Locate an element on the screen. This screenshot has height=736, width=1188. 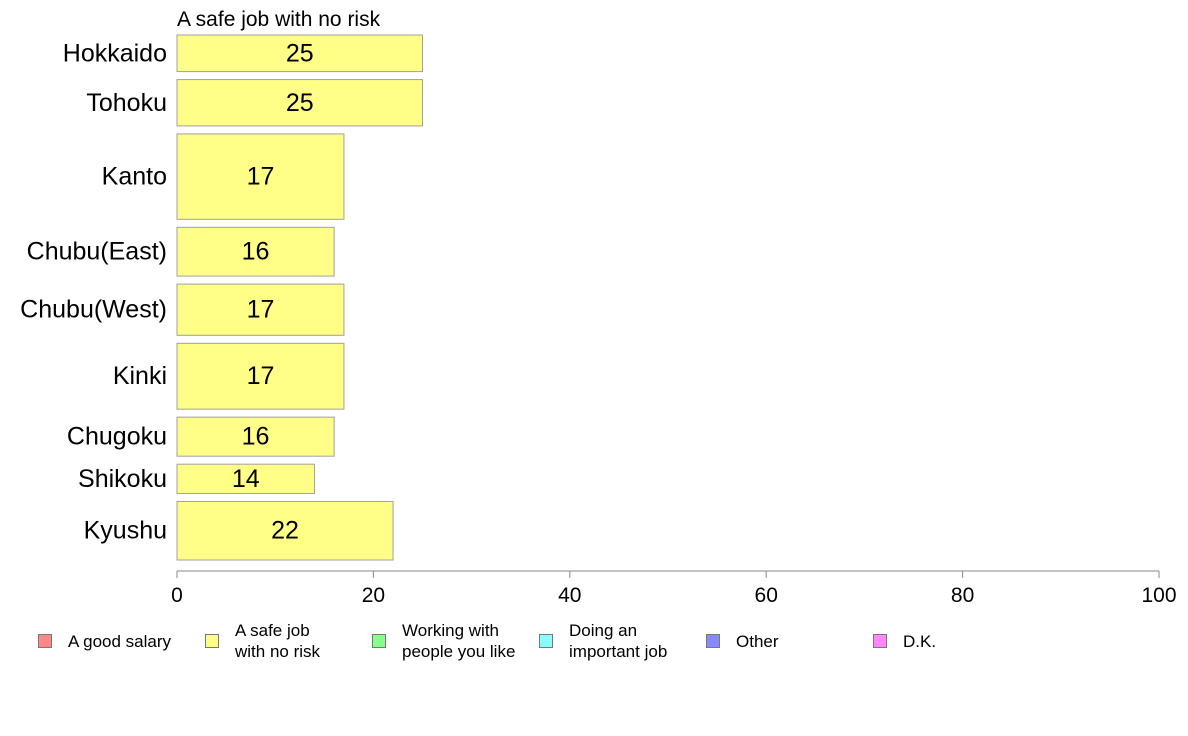
bar-chubu-west- is located at coordinates (260, 309).